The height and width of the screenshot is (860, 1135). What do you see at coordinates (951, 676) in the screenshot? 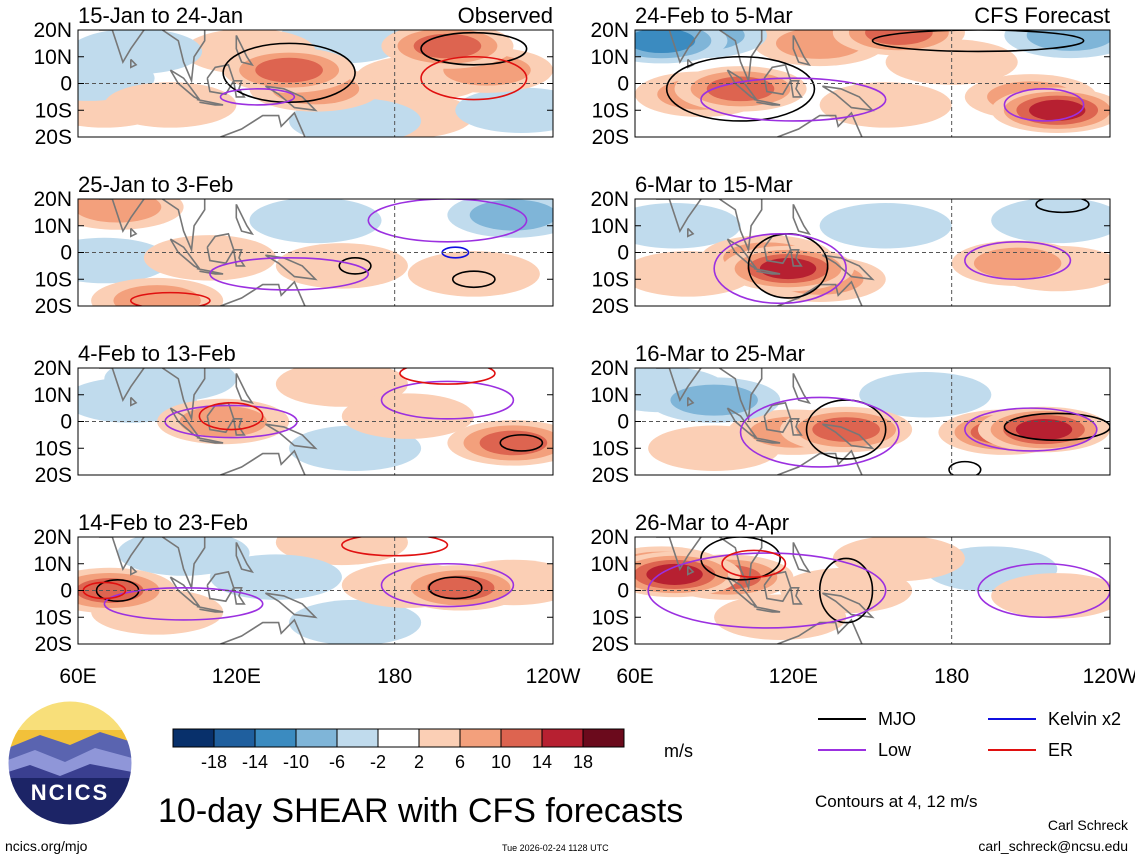
I see `x-tick-label: 180` at bounding box center [951, 676].